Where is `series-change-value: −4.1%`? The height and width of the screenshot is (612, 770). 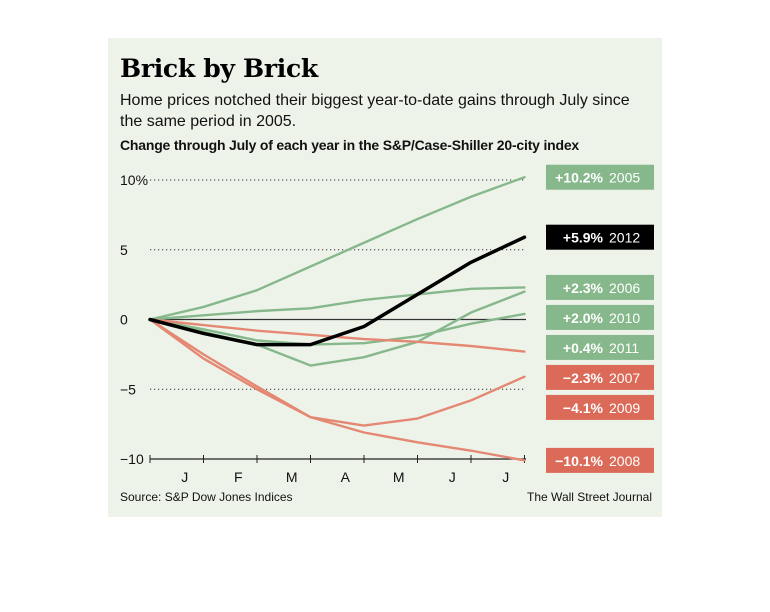 series-change-value: −4.1% is located at coordinates (583, 408).